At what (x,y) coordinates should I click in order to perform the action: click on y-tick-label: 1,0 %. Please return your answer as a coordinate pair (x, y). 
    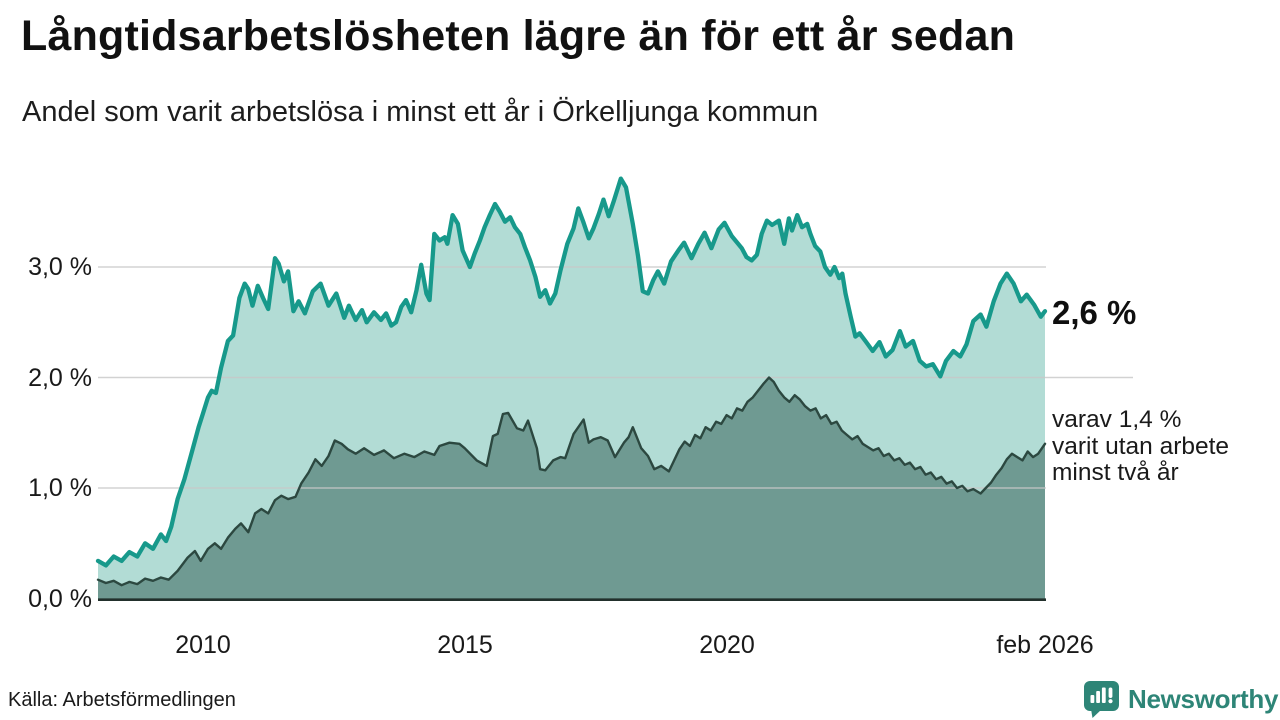
    Looking at the image, I should click on (60, 488).